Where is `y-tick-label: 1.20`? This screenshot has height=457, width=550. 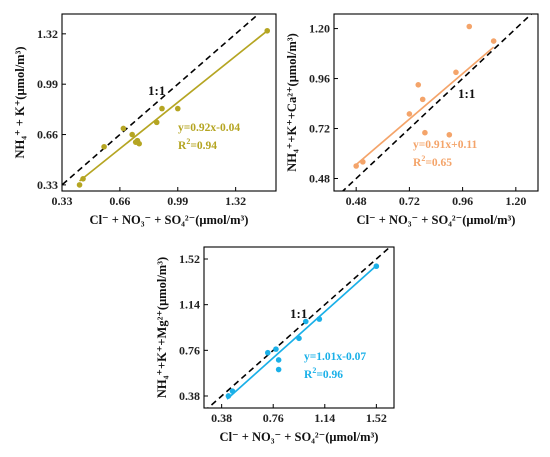 y-tick-label: 1.20 is located at coordinates (319, 29).